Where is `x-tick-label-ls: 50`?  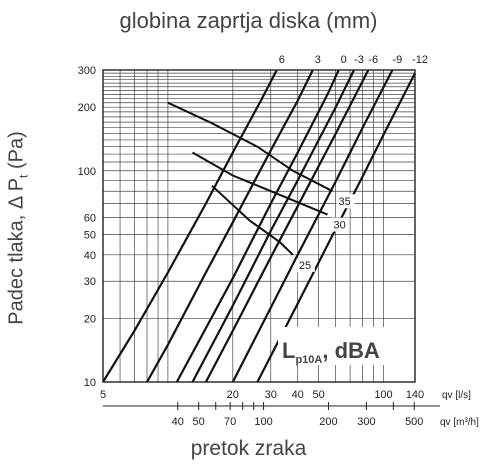 x-tick-label-ls: 50 is located at coordinates (318, 395).